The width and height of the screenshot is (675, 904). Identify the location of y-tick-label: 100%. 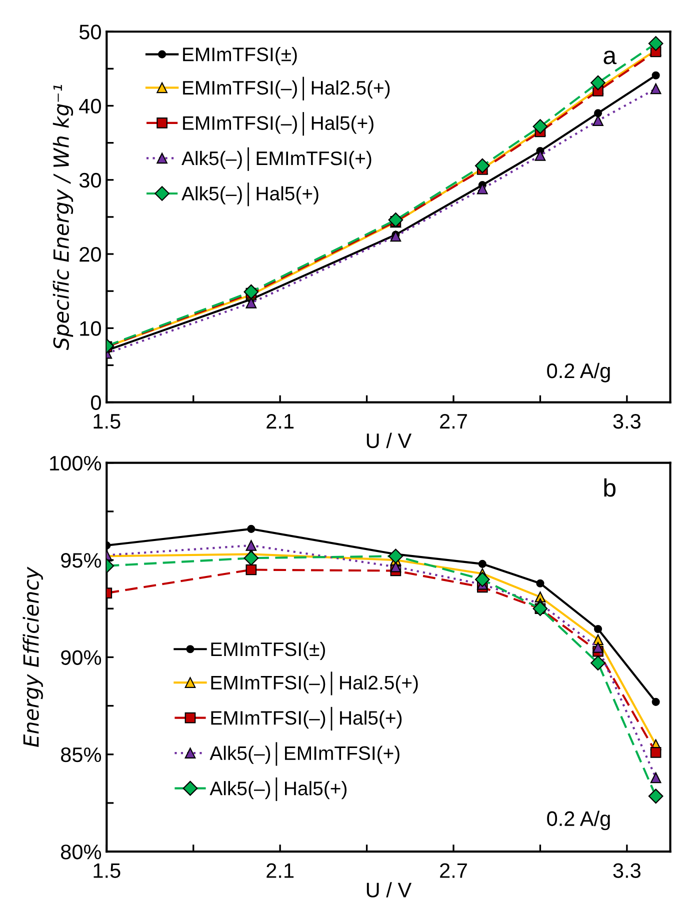
(76, 463).